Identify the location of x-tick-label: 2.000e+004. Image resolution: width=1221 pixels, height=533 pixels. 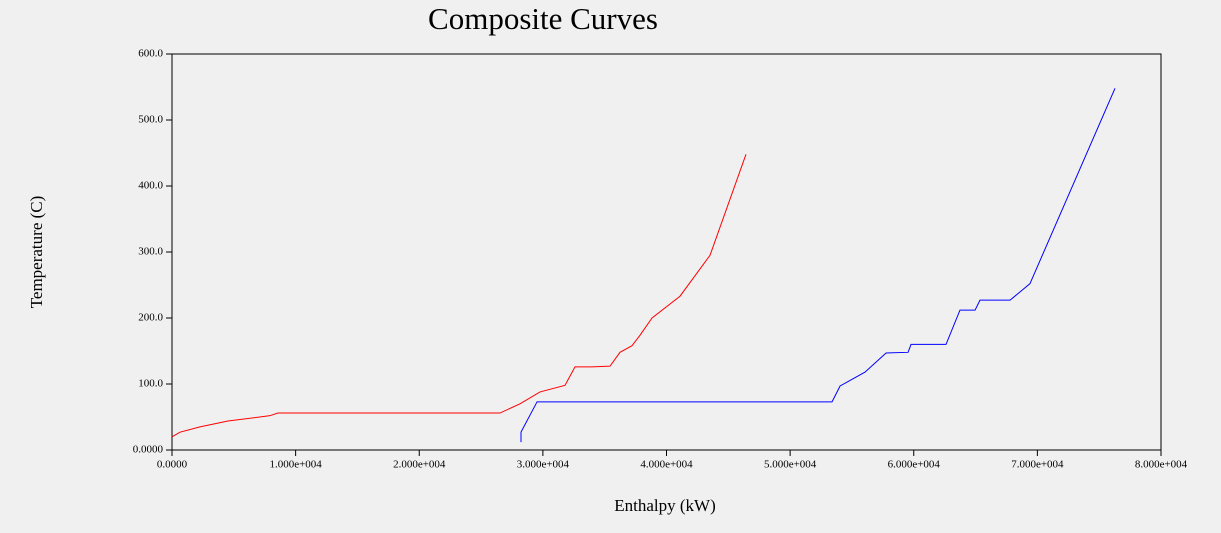
(419, 465).